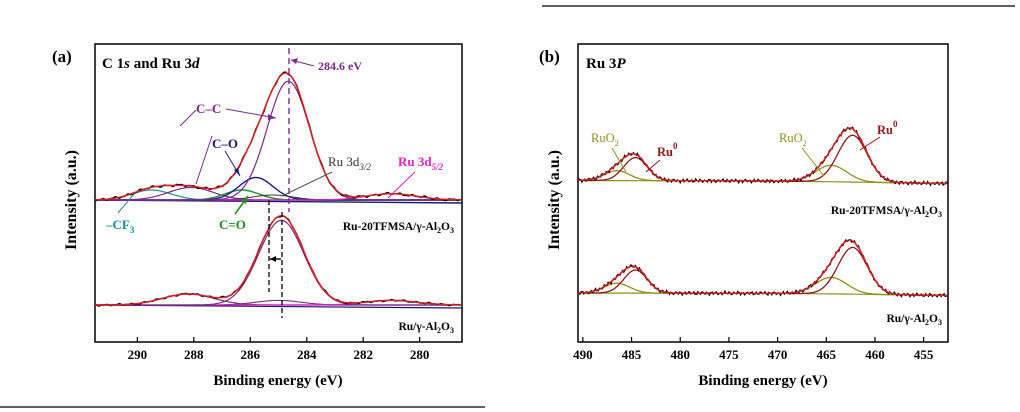 This screenshot has width=1020, height=412. I want to click on bottom-raw-data, so click(763, 268).